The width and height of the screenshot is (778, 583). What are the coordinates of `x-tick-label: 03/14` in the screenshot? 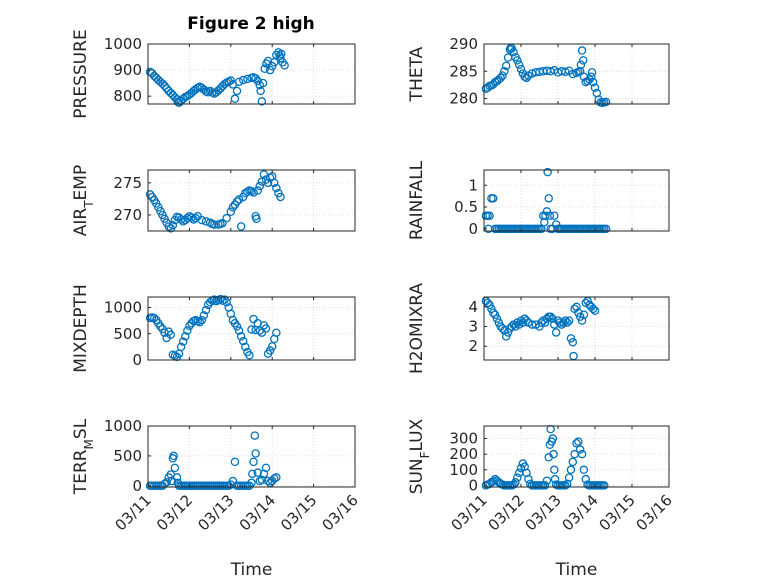 It's located at (580, 512).